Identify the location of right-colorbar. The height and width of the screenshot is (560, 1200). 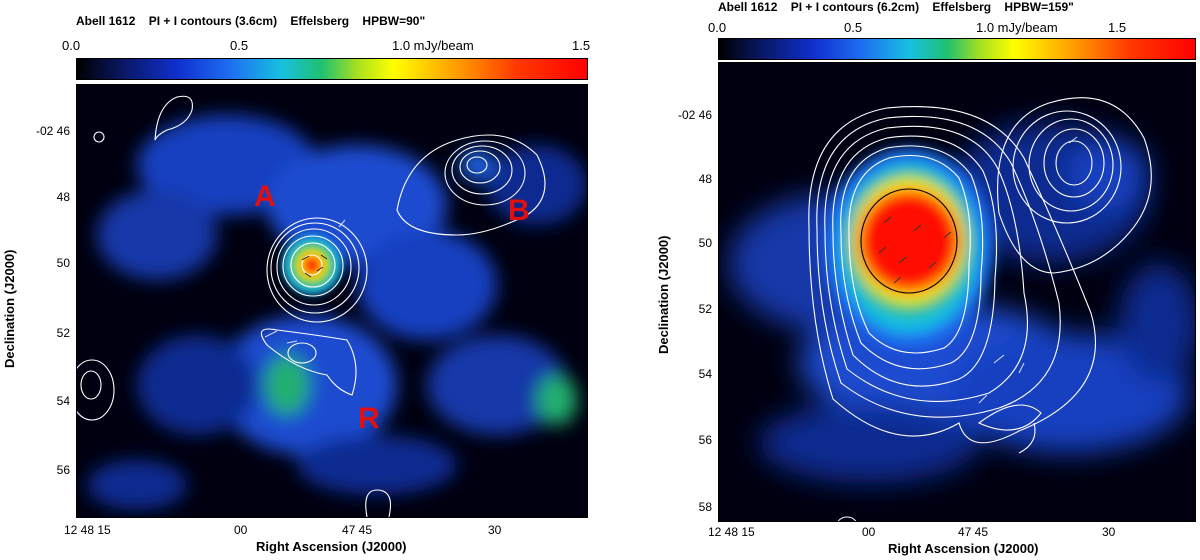
(957, 49).